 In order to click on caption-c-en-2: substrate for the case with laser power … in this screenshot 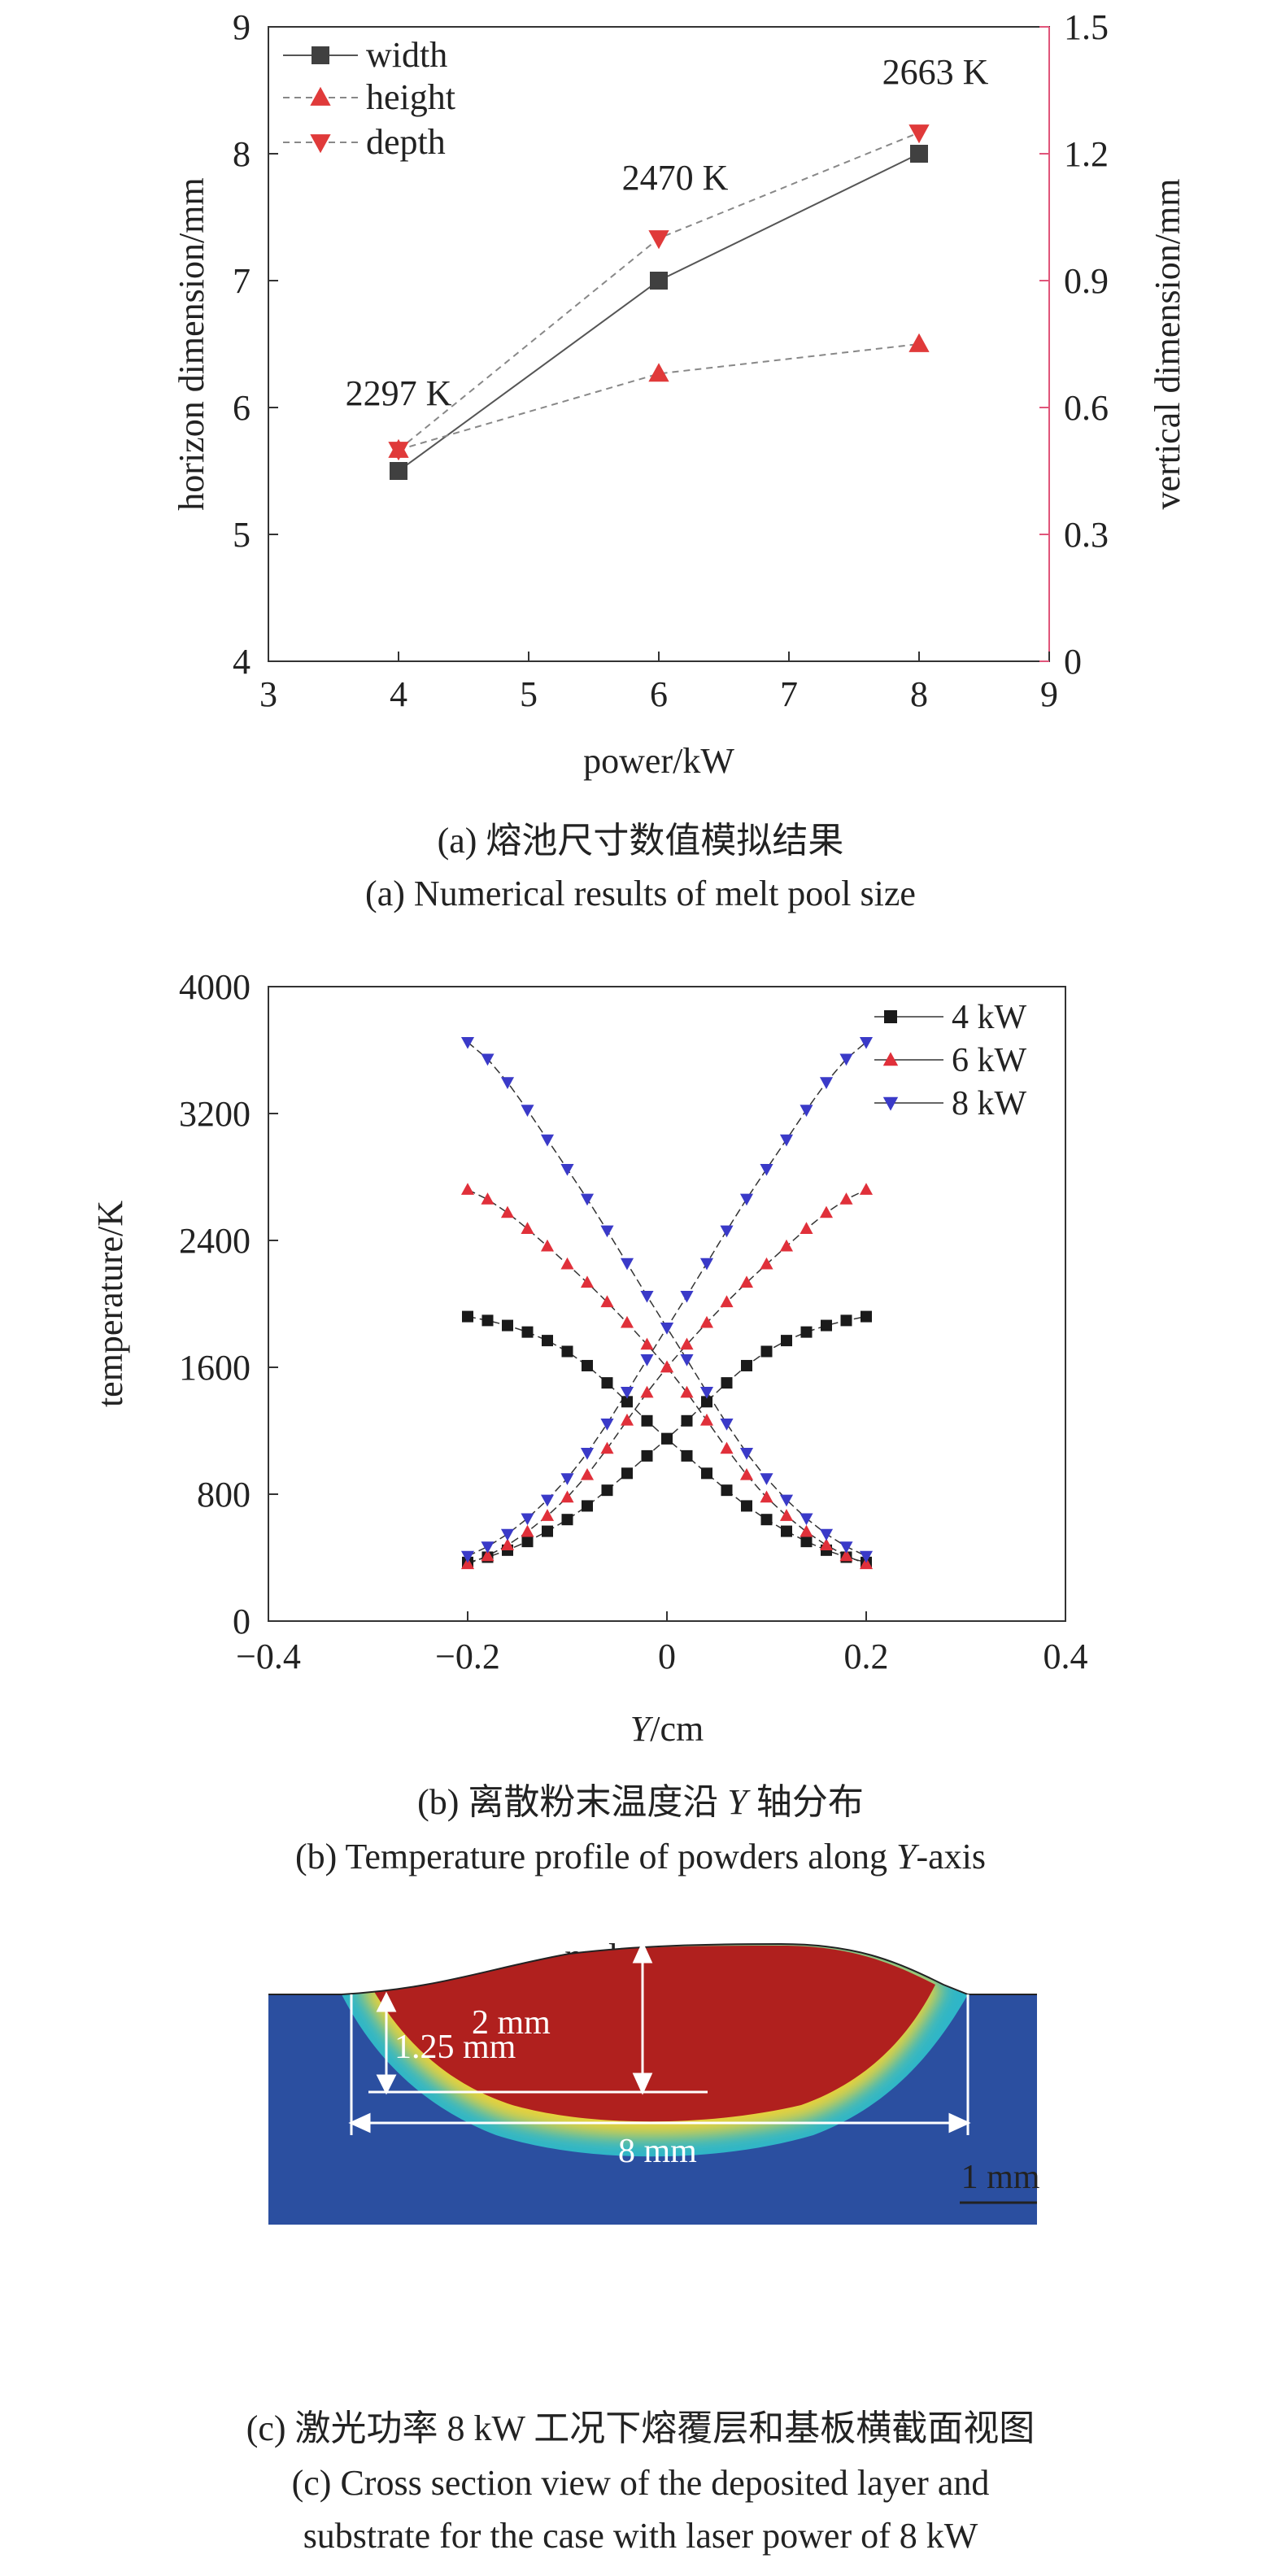, I will do `click(640, 2536)`.